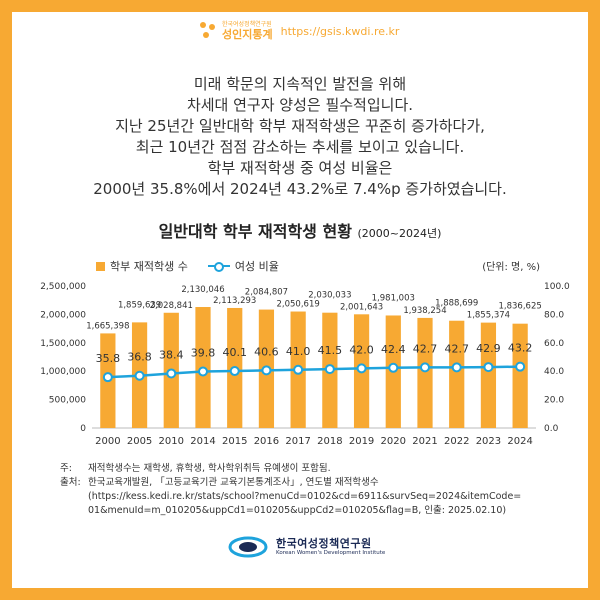  Describe the element at coordinates (424, 441) in the screenshot. I see `x-tick-label: 2021` at that location.